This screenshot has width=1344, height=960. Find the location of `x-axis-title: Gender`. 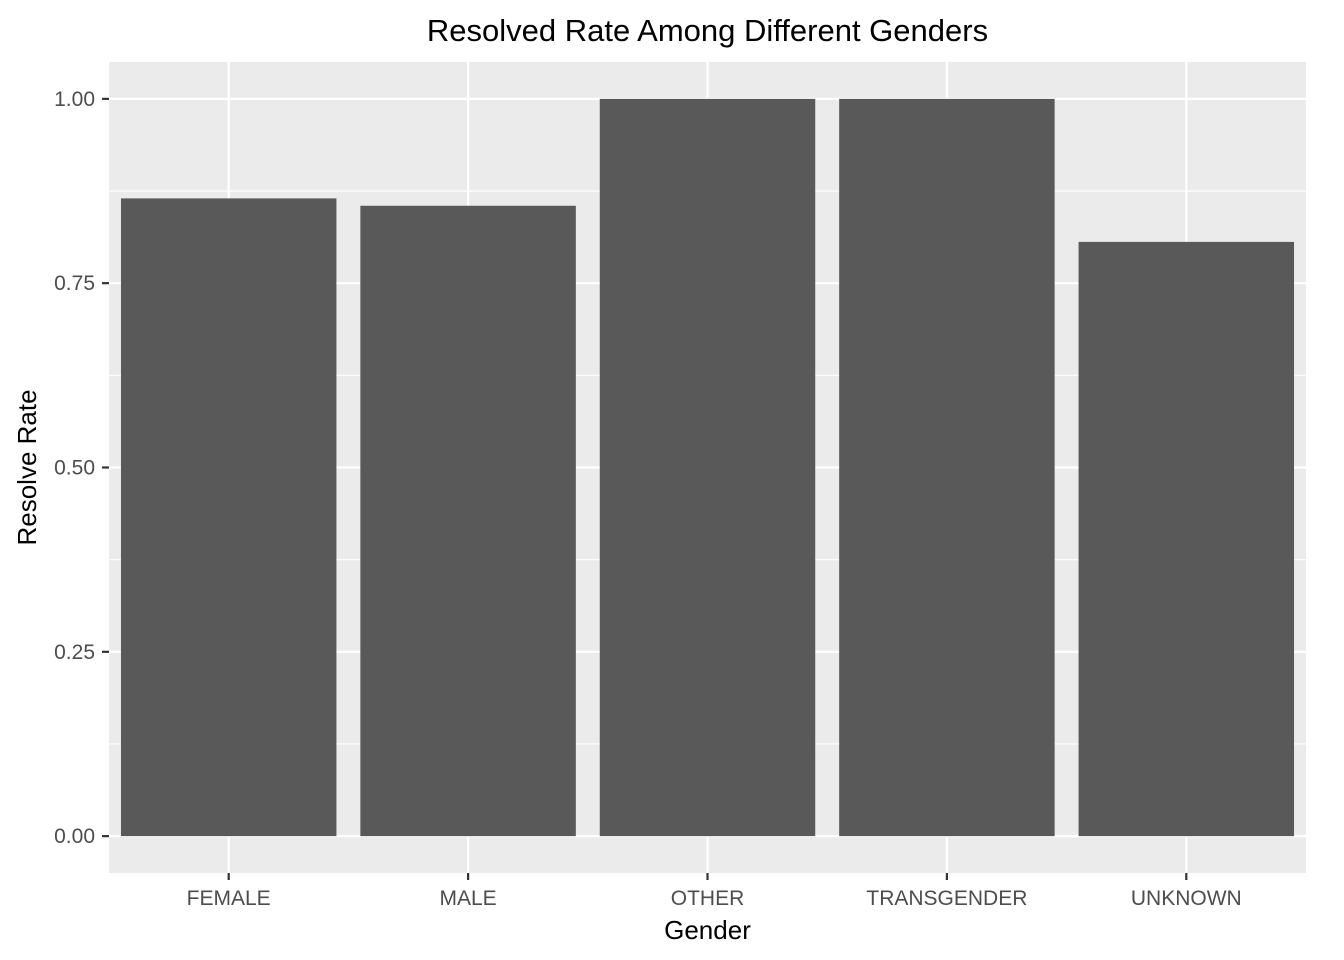

x-axis-title: Gender is located at coordinates (707, 930).